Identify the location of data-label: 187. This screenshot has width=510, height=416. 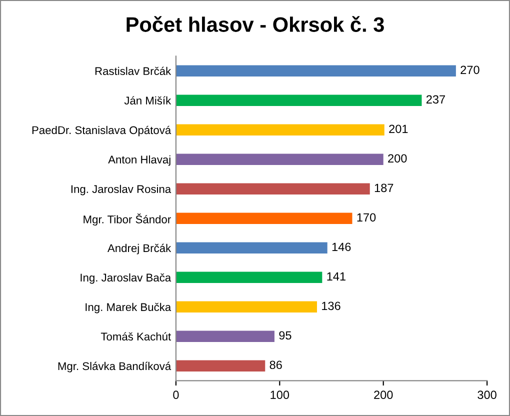
(384, 188).